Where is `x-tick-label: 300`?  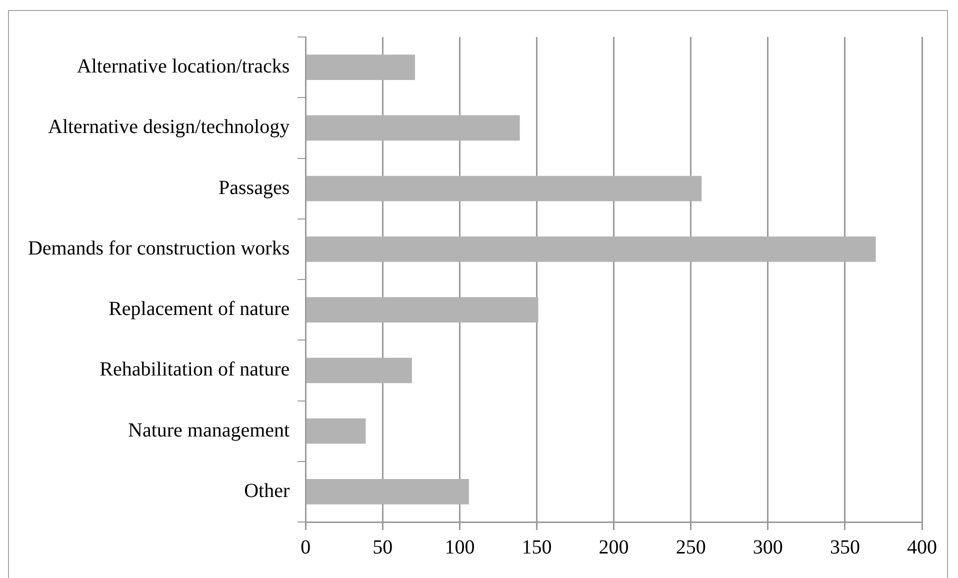
x-tick-label: 300 is located at coordinates (767, 547).